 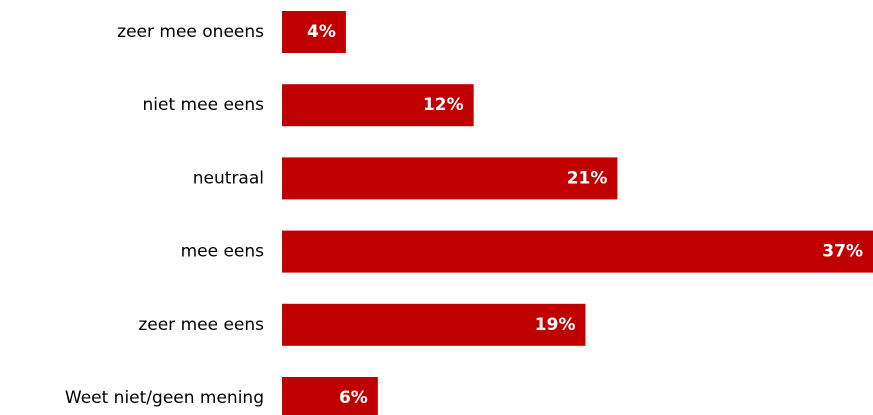 I want to click on value-label-3: 37%, so click(x=842, y=252).